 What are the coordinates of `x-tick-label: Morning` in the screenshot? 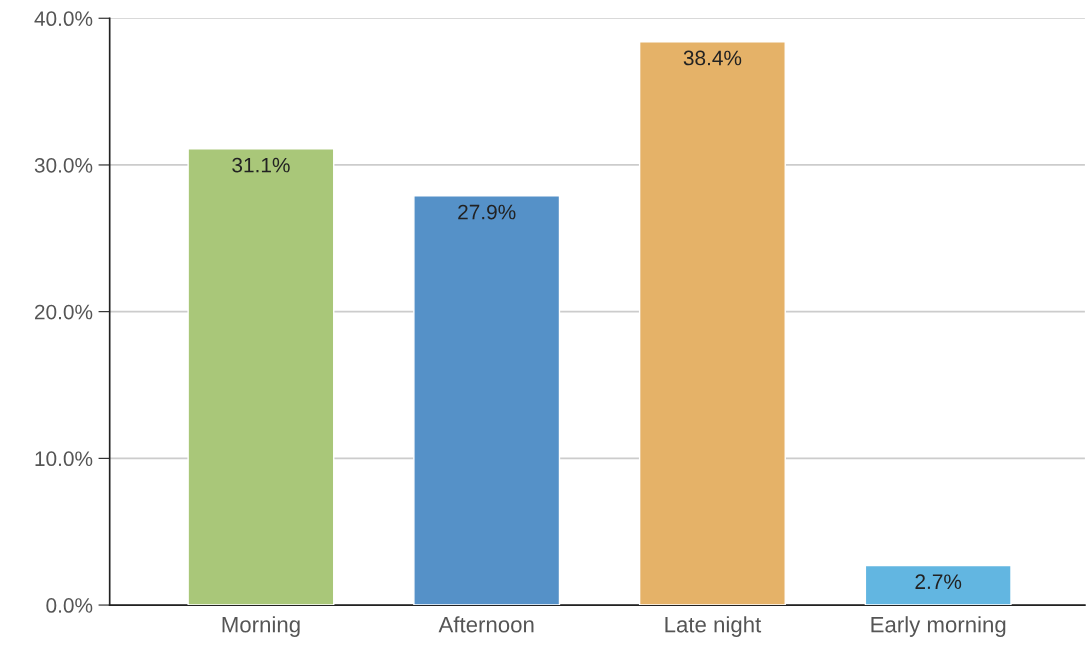 It's located at (261, 626).